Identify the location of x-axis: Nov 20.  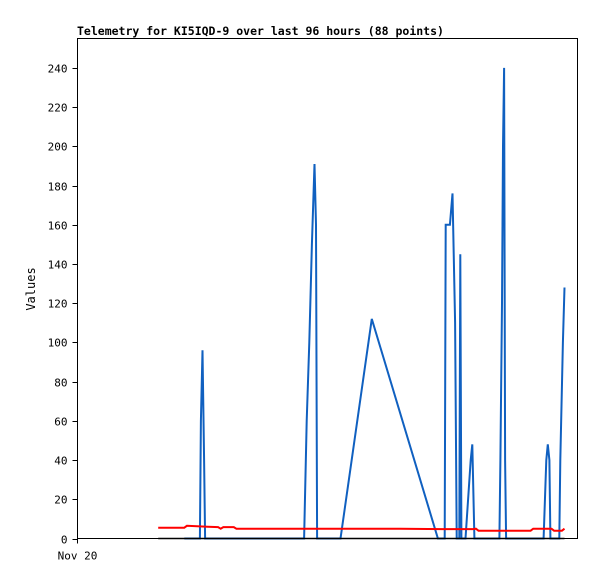
(78, 550).